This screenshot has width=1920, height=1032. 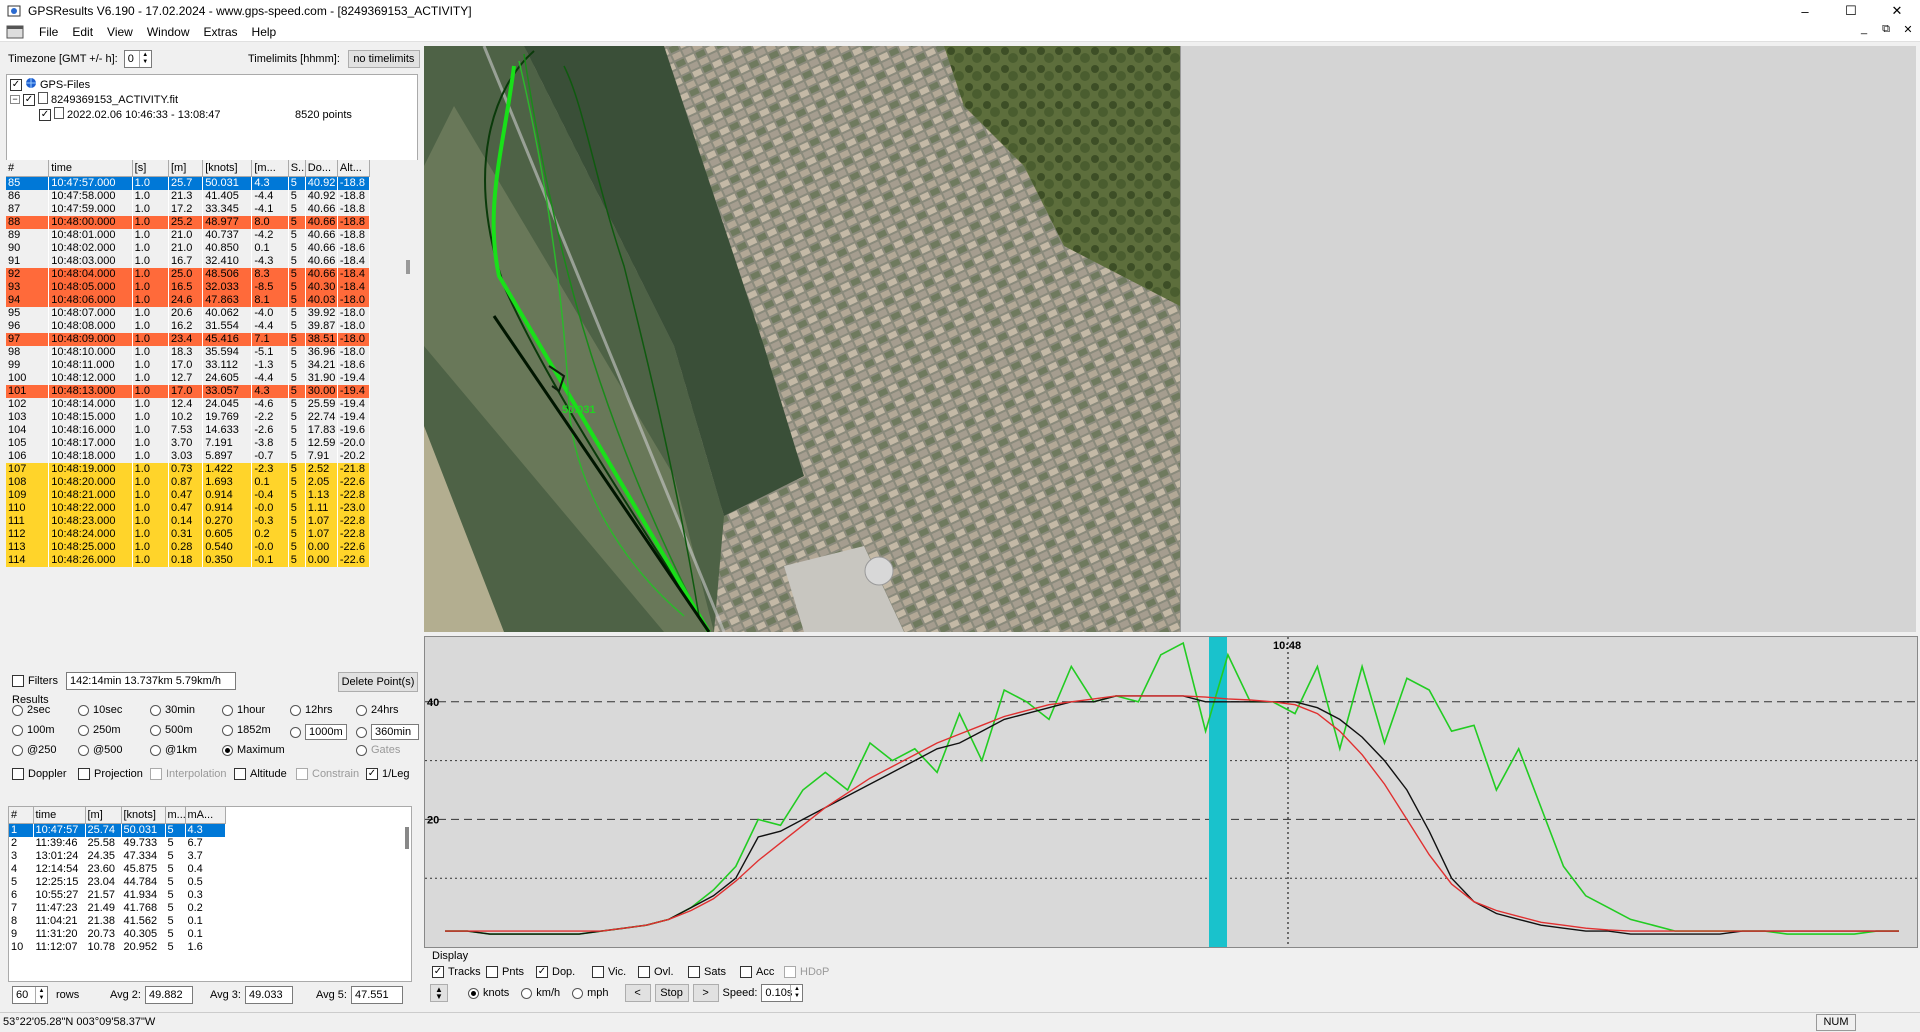 What do you see at coordinates (598, 993) in the screenshot?
I see `unit-mph-label: mph` at bounding box center [598, 993].